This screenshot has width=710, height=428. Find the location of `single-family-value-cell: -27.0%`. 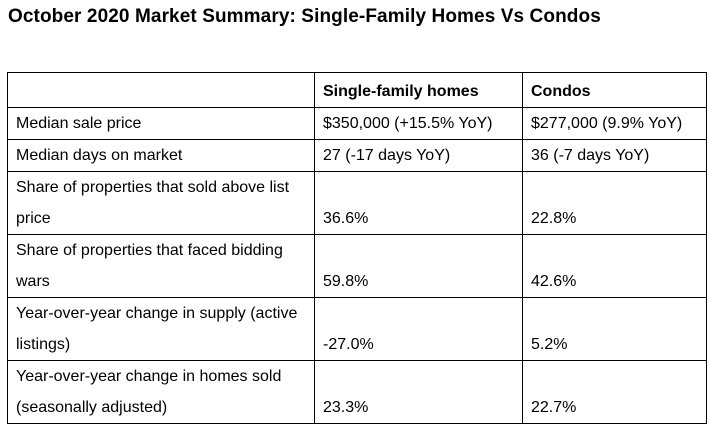

single-family-value-cell: -27.0% is located at coordinates (418, 329).